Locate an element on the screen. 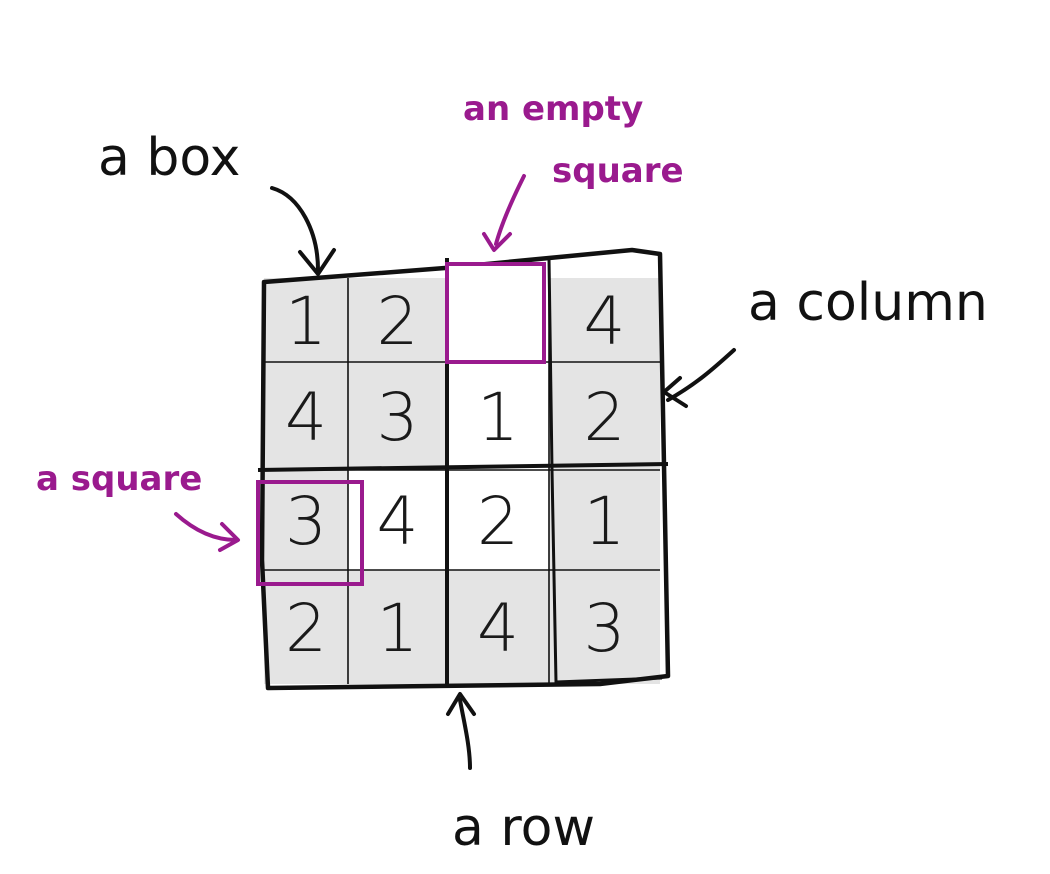  column-arrow is located at coordinates (701, 375).